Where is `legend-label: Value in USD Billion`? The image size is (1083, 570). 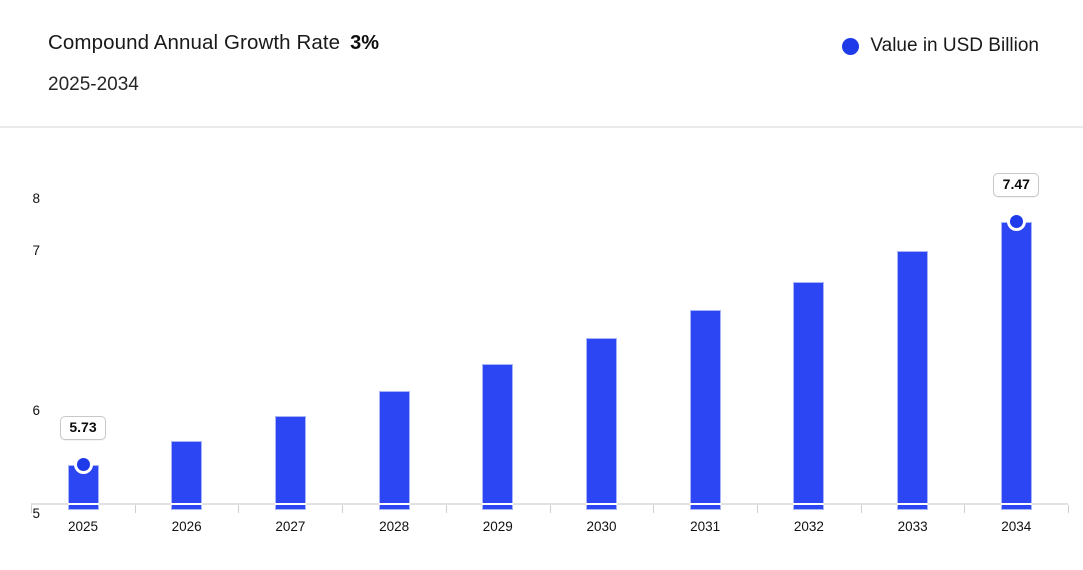
legend-label: Value in USD Billion is located at coordinates (954, 45).